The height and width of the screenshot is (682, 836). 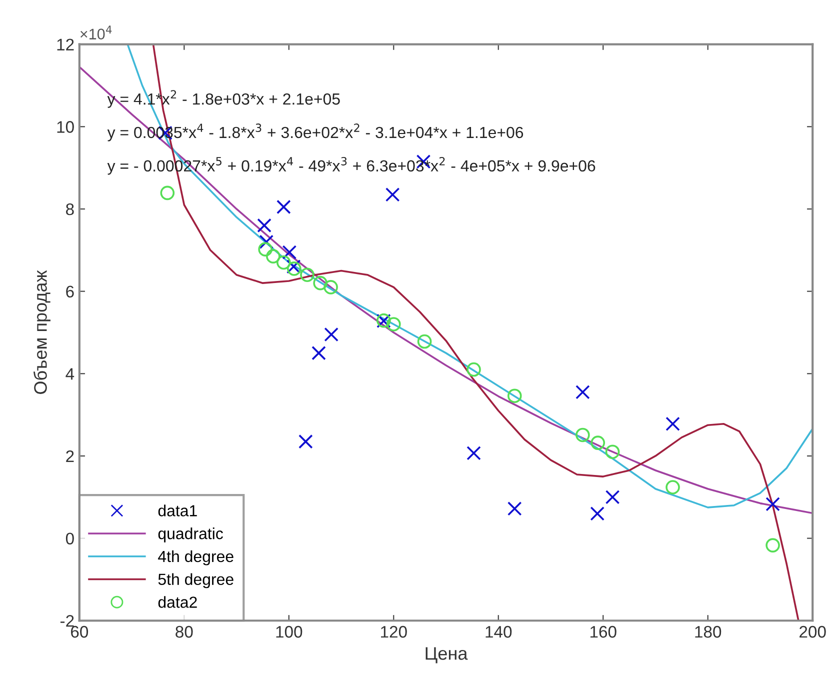 I want to click on legend-label: 5th degree, so click(x=196, y=580).